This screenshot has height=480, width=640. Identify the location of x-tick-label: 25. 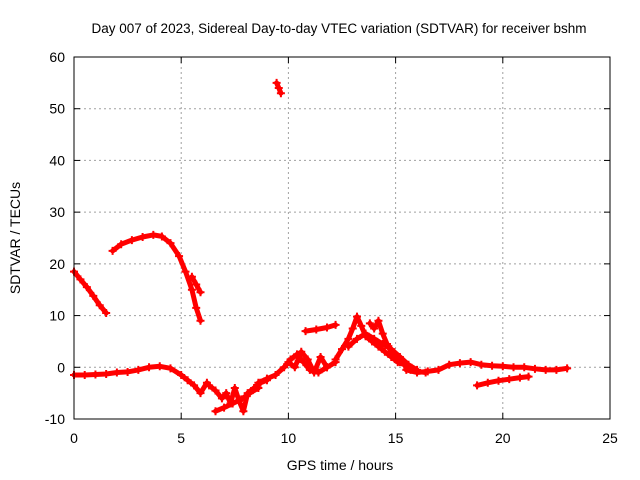
(610, 438).